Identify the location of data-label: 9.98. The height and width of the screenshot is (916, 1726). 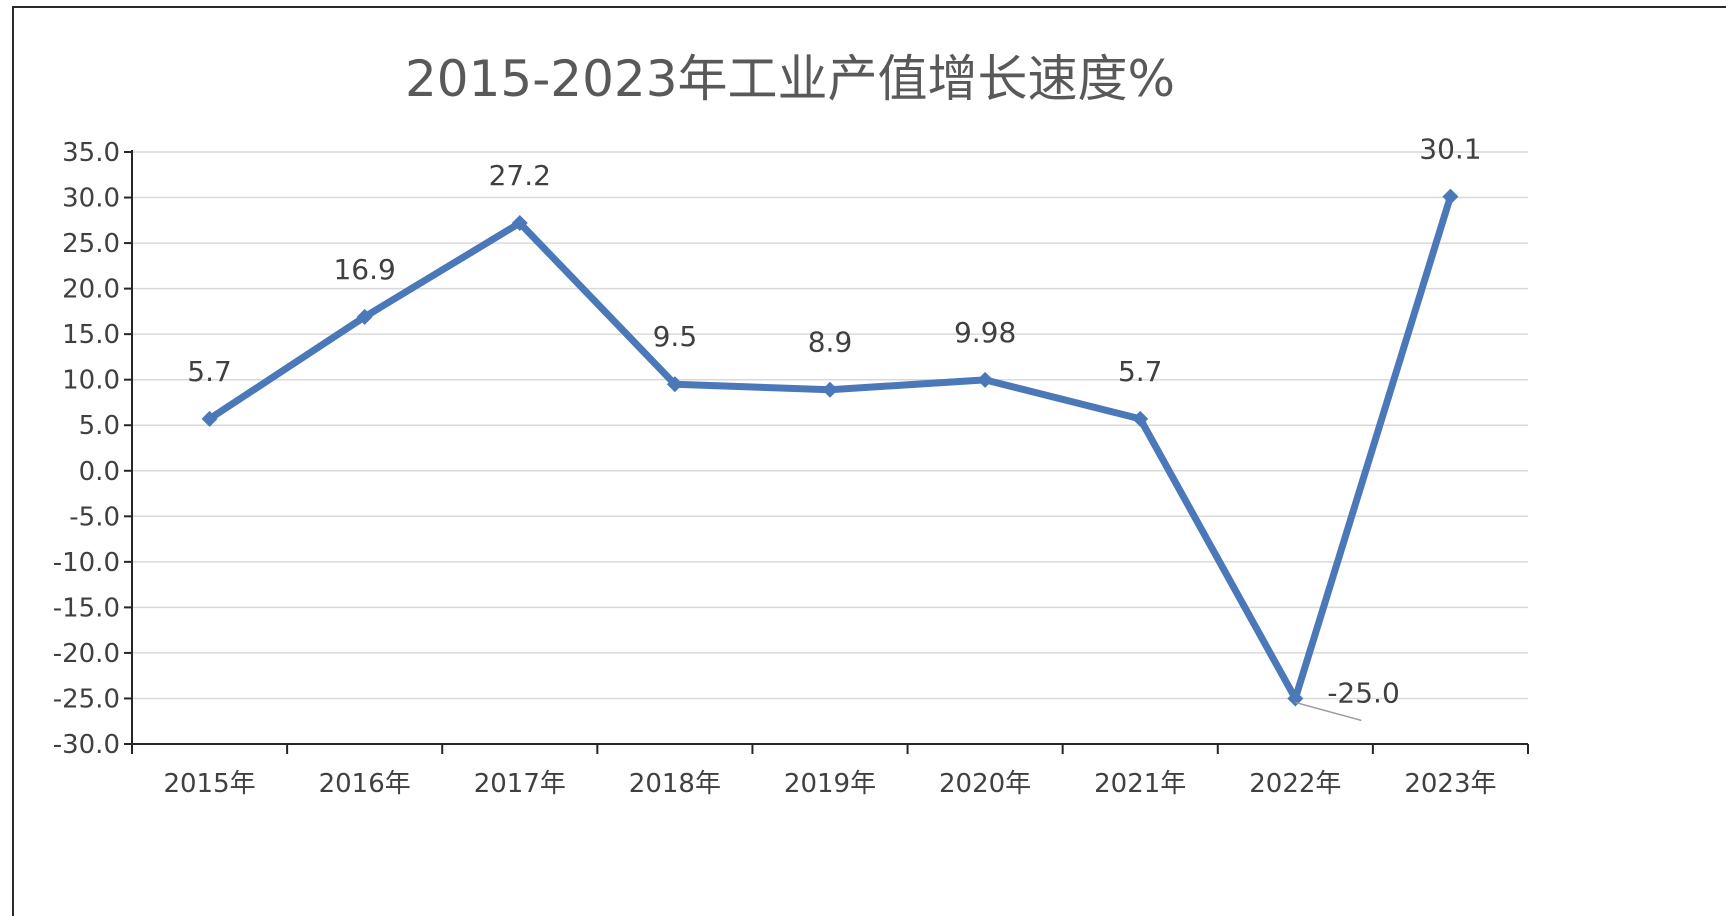
(985, 332).